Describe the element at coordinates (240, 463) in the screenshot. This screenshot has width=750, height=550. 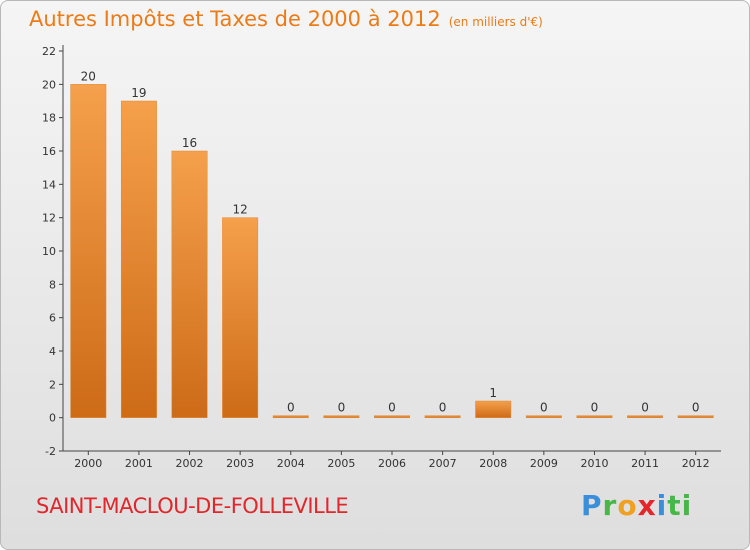
I see `x-tick-label: 2003` at that location.